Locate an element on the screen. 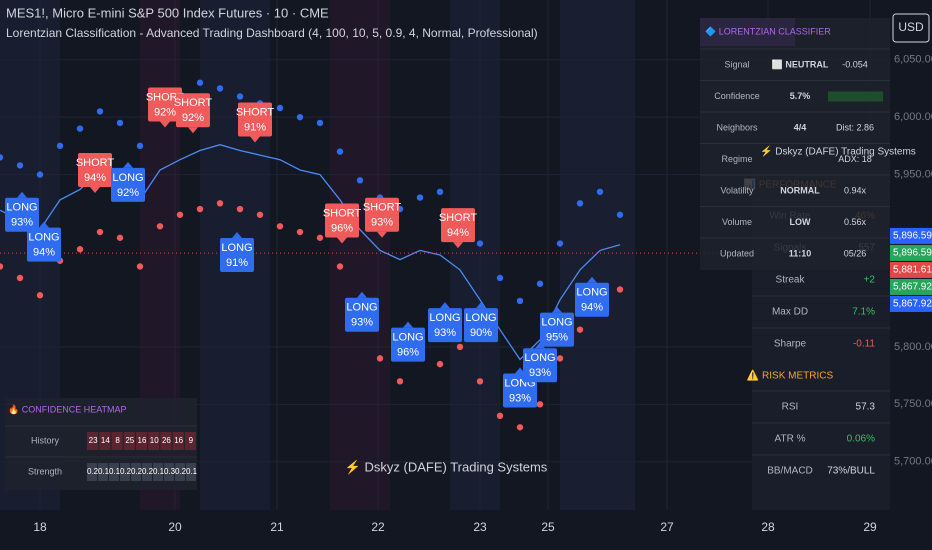 The width and height of the screenshot is (932, 550). row-value: 0.06% is located at coordinates (861, 439).